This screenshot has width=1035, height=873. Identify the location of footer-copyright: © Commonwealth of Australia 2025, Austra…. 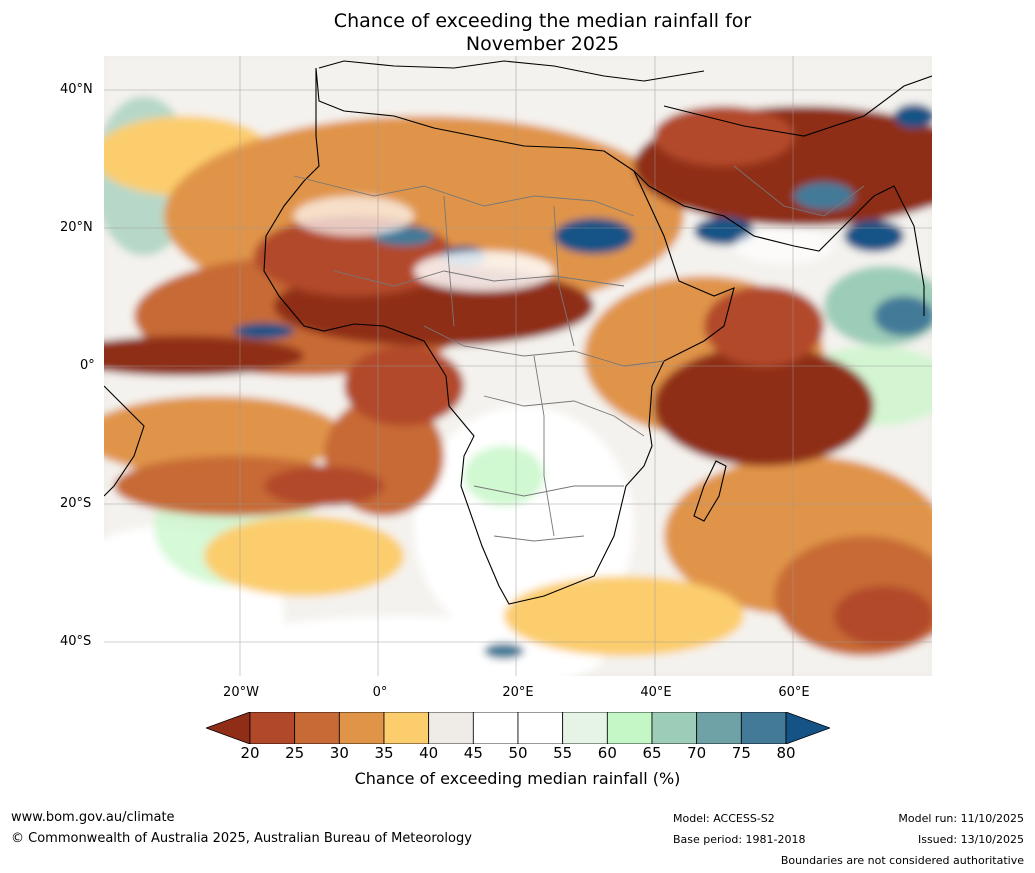
(241, 838).